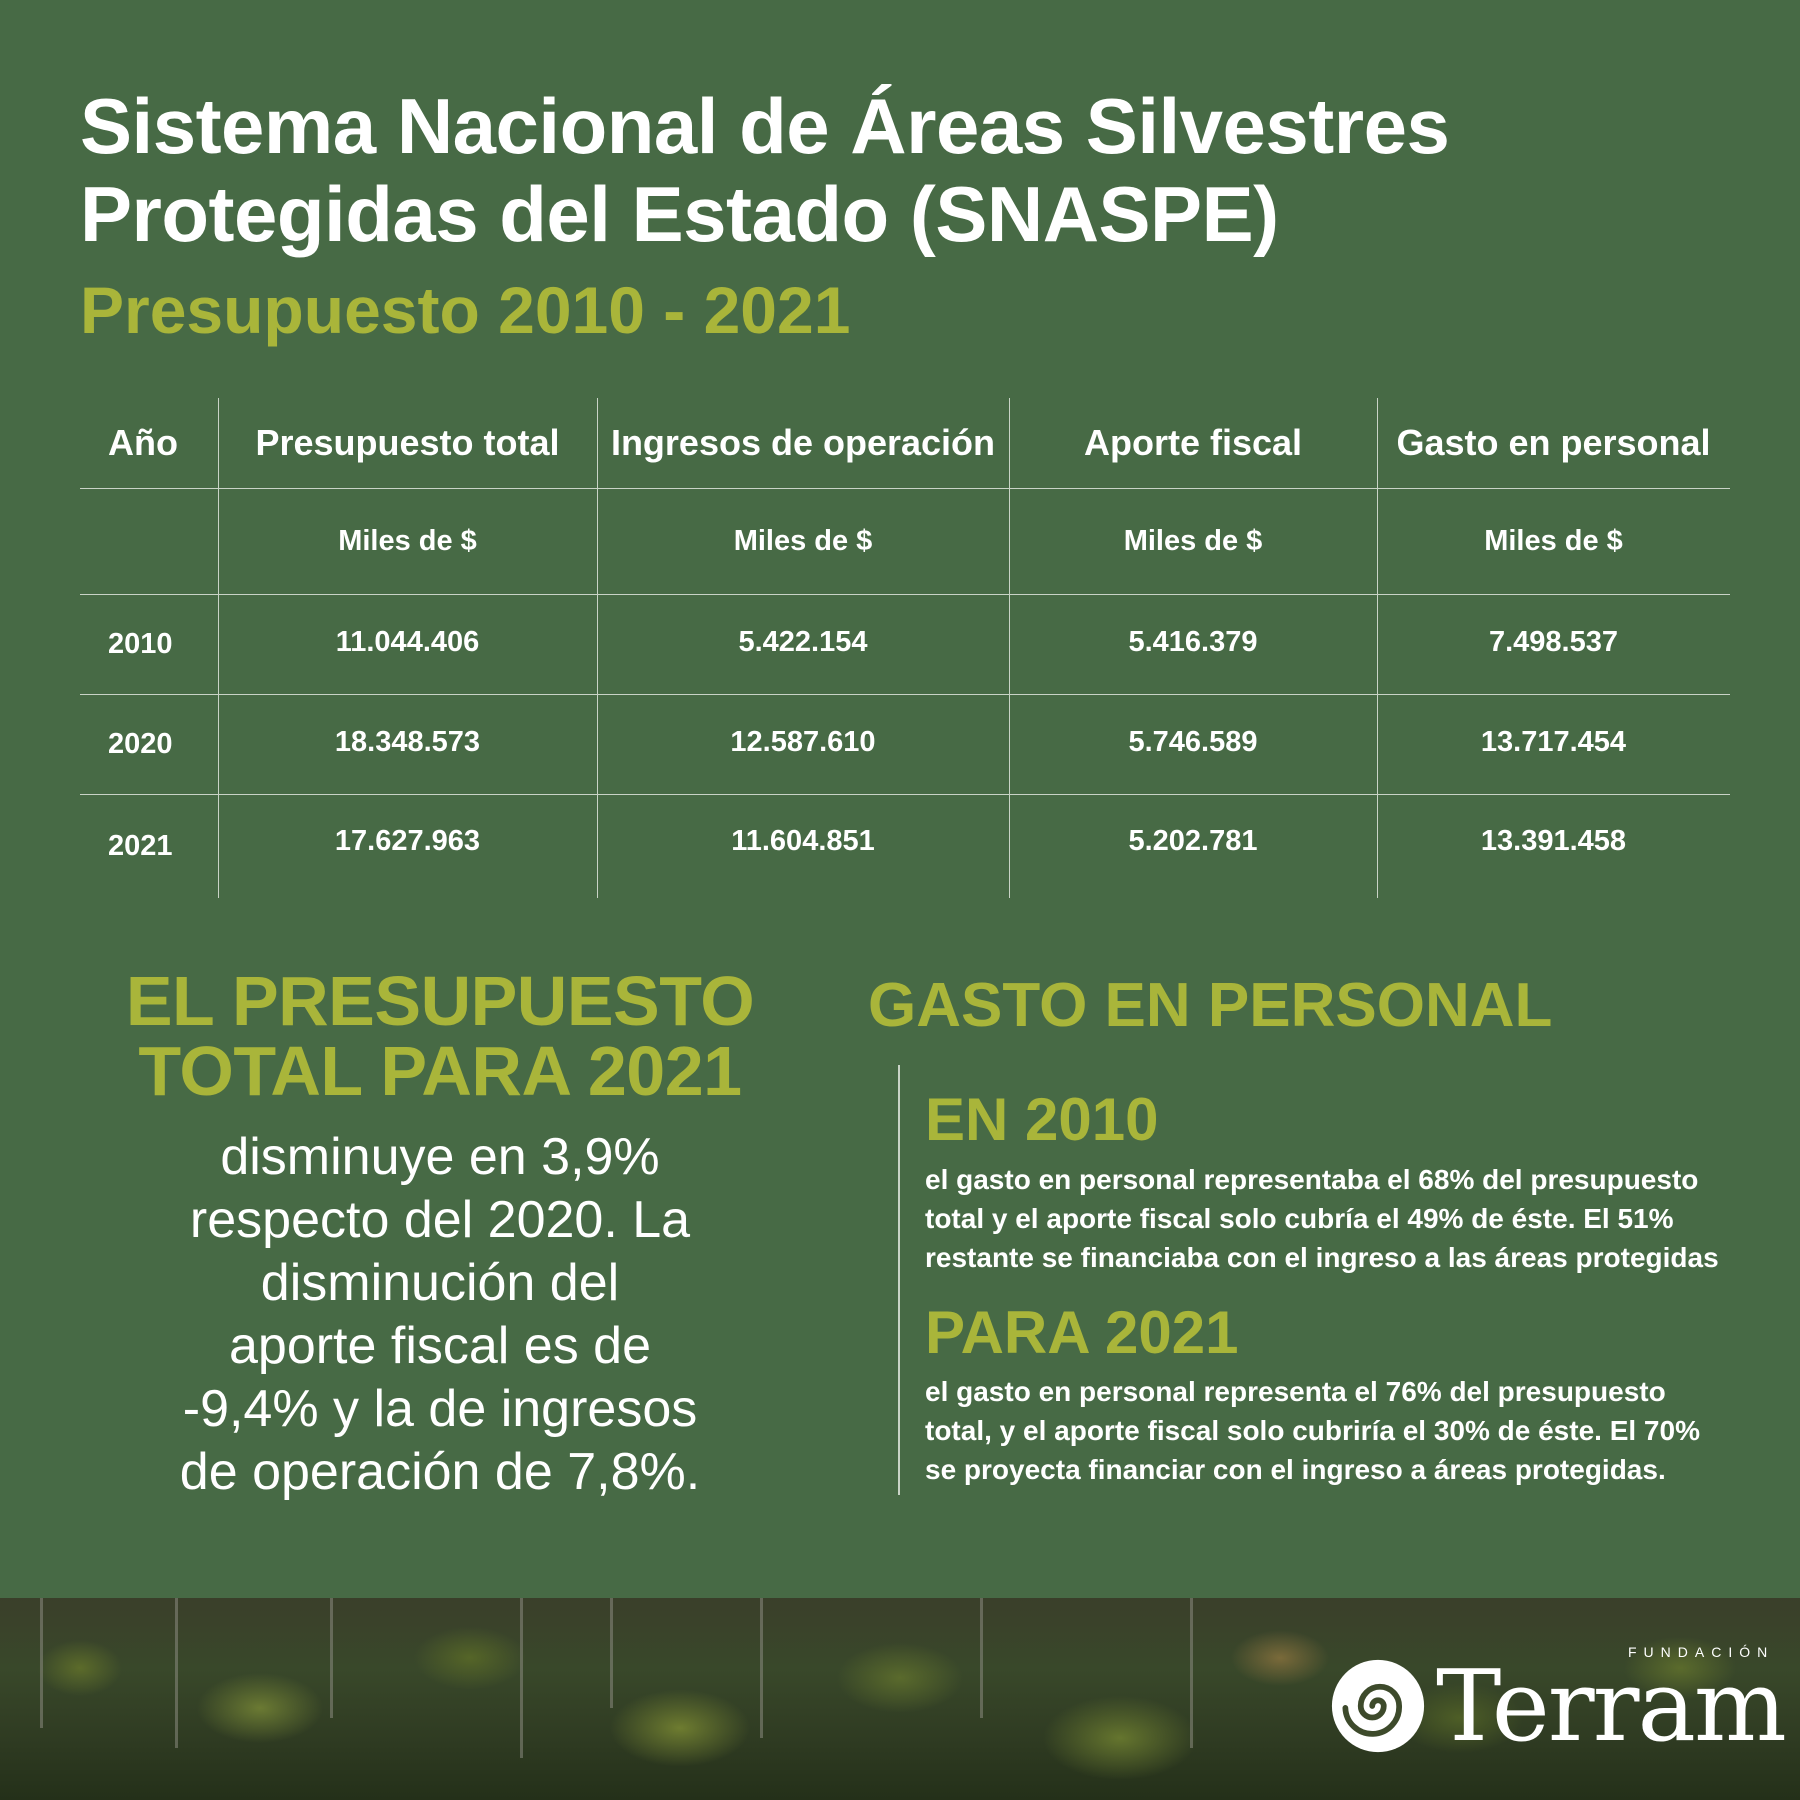 The width and height of the screenshot is (1800, 1800). Describe the element at coordinates (440, 1157) in the screenshot. I see `total-budget-text-line: disminuye en 3,9%` at that location.